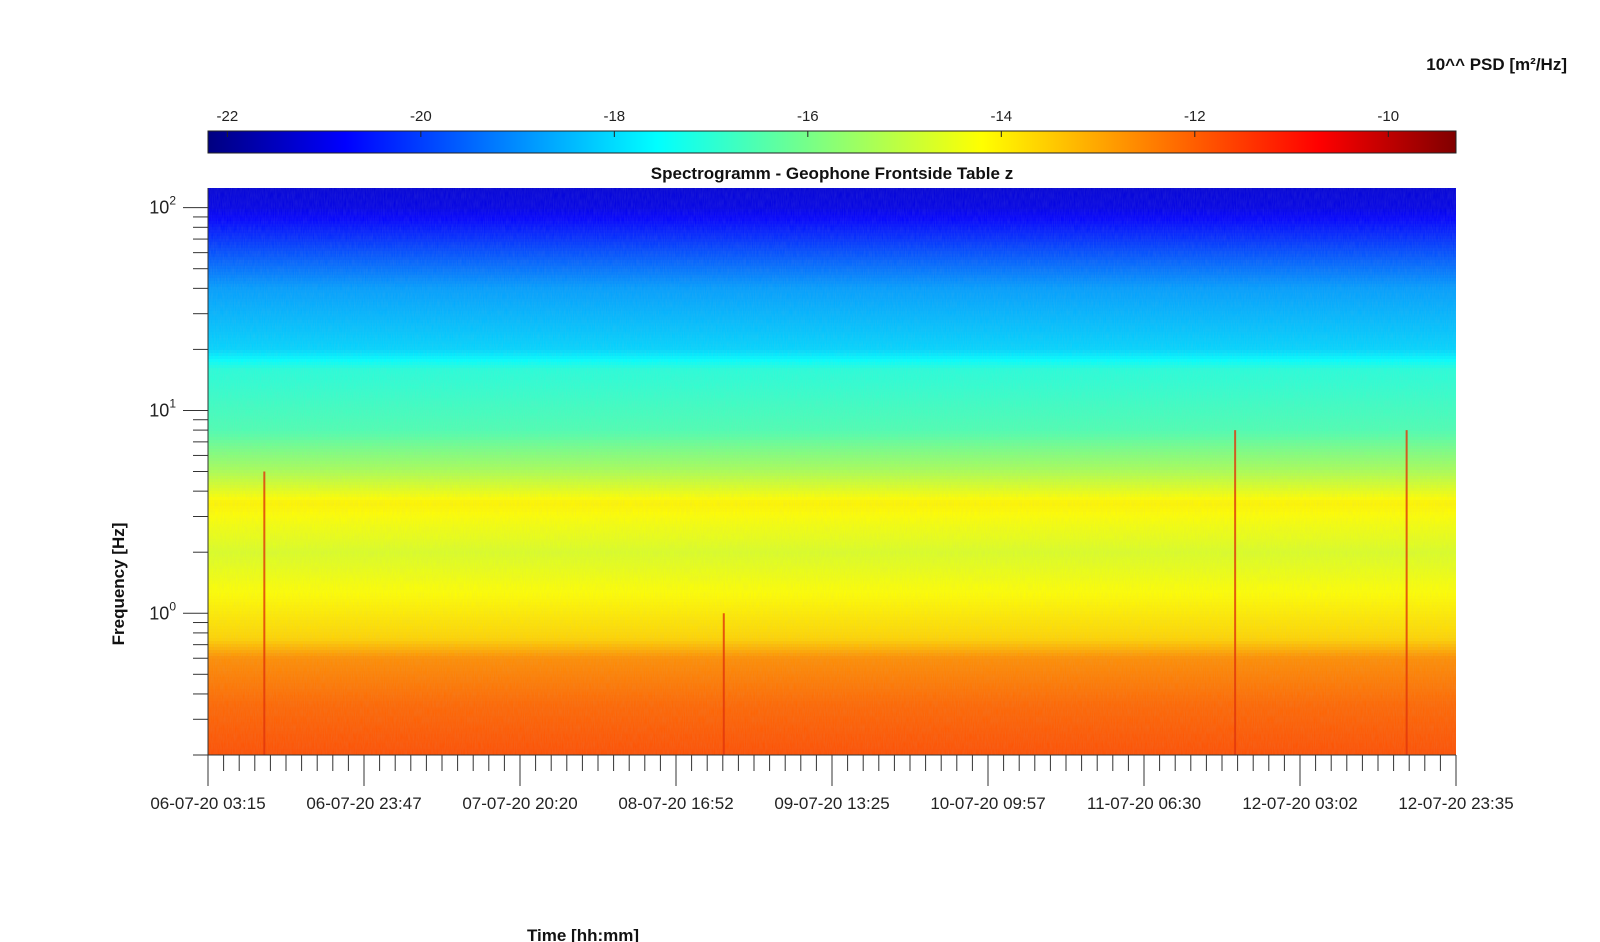  I want to click on colorbar-tick-label: -22, so click(228, 116).